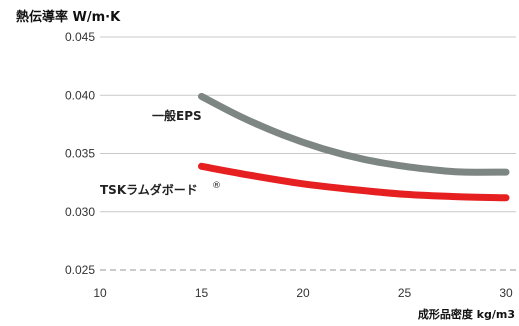  Describe the element at coordinates (466, 314) in the screenshot. I see `x-axis-title: 成形品密度 kg/m3` at that location.